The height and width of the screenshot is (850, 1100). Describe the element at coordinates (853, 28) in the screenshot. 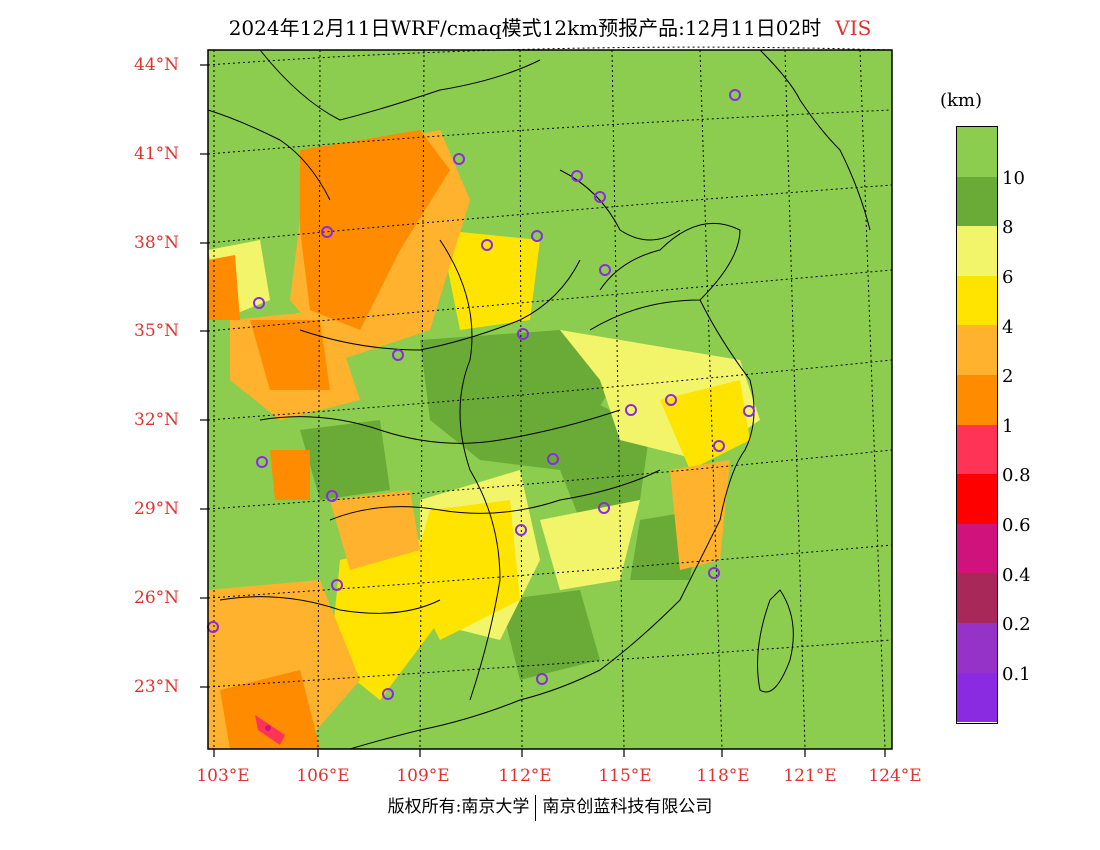

I see `title-variable: VIS` at that location.